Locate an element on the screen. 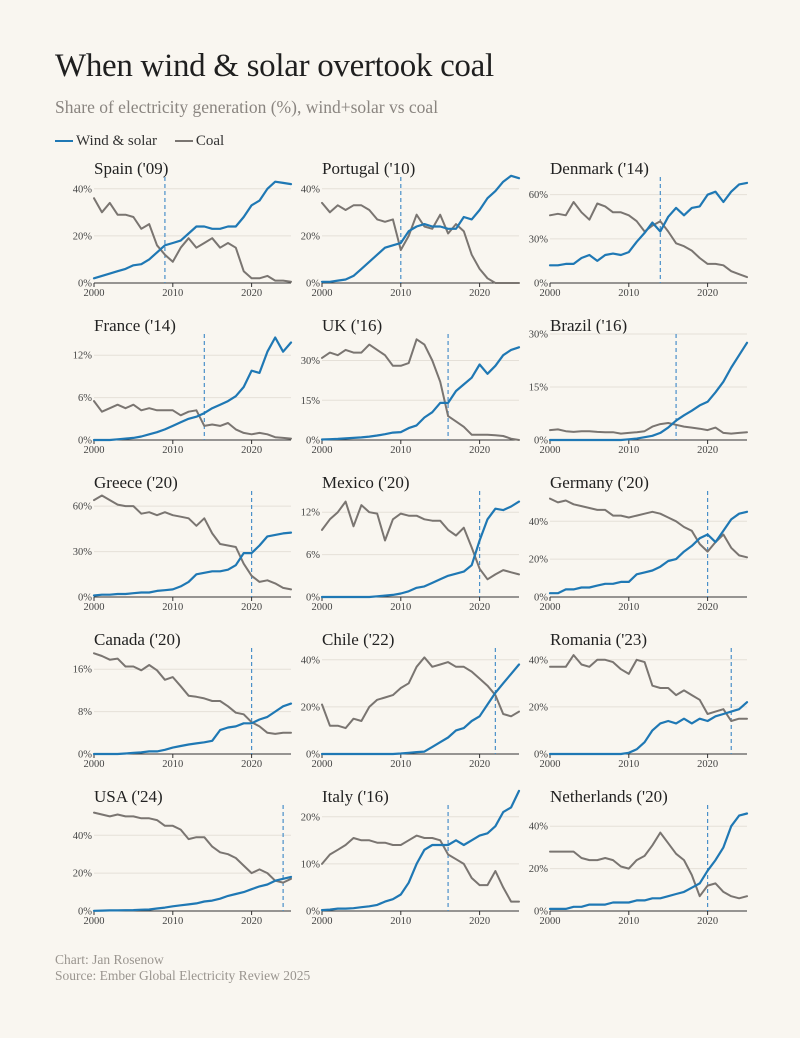 The width and height of the screenshot is (800, 1038). panel-title: Canada ('20) is located at coordinates (137, 639).